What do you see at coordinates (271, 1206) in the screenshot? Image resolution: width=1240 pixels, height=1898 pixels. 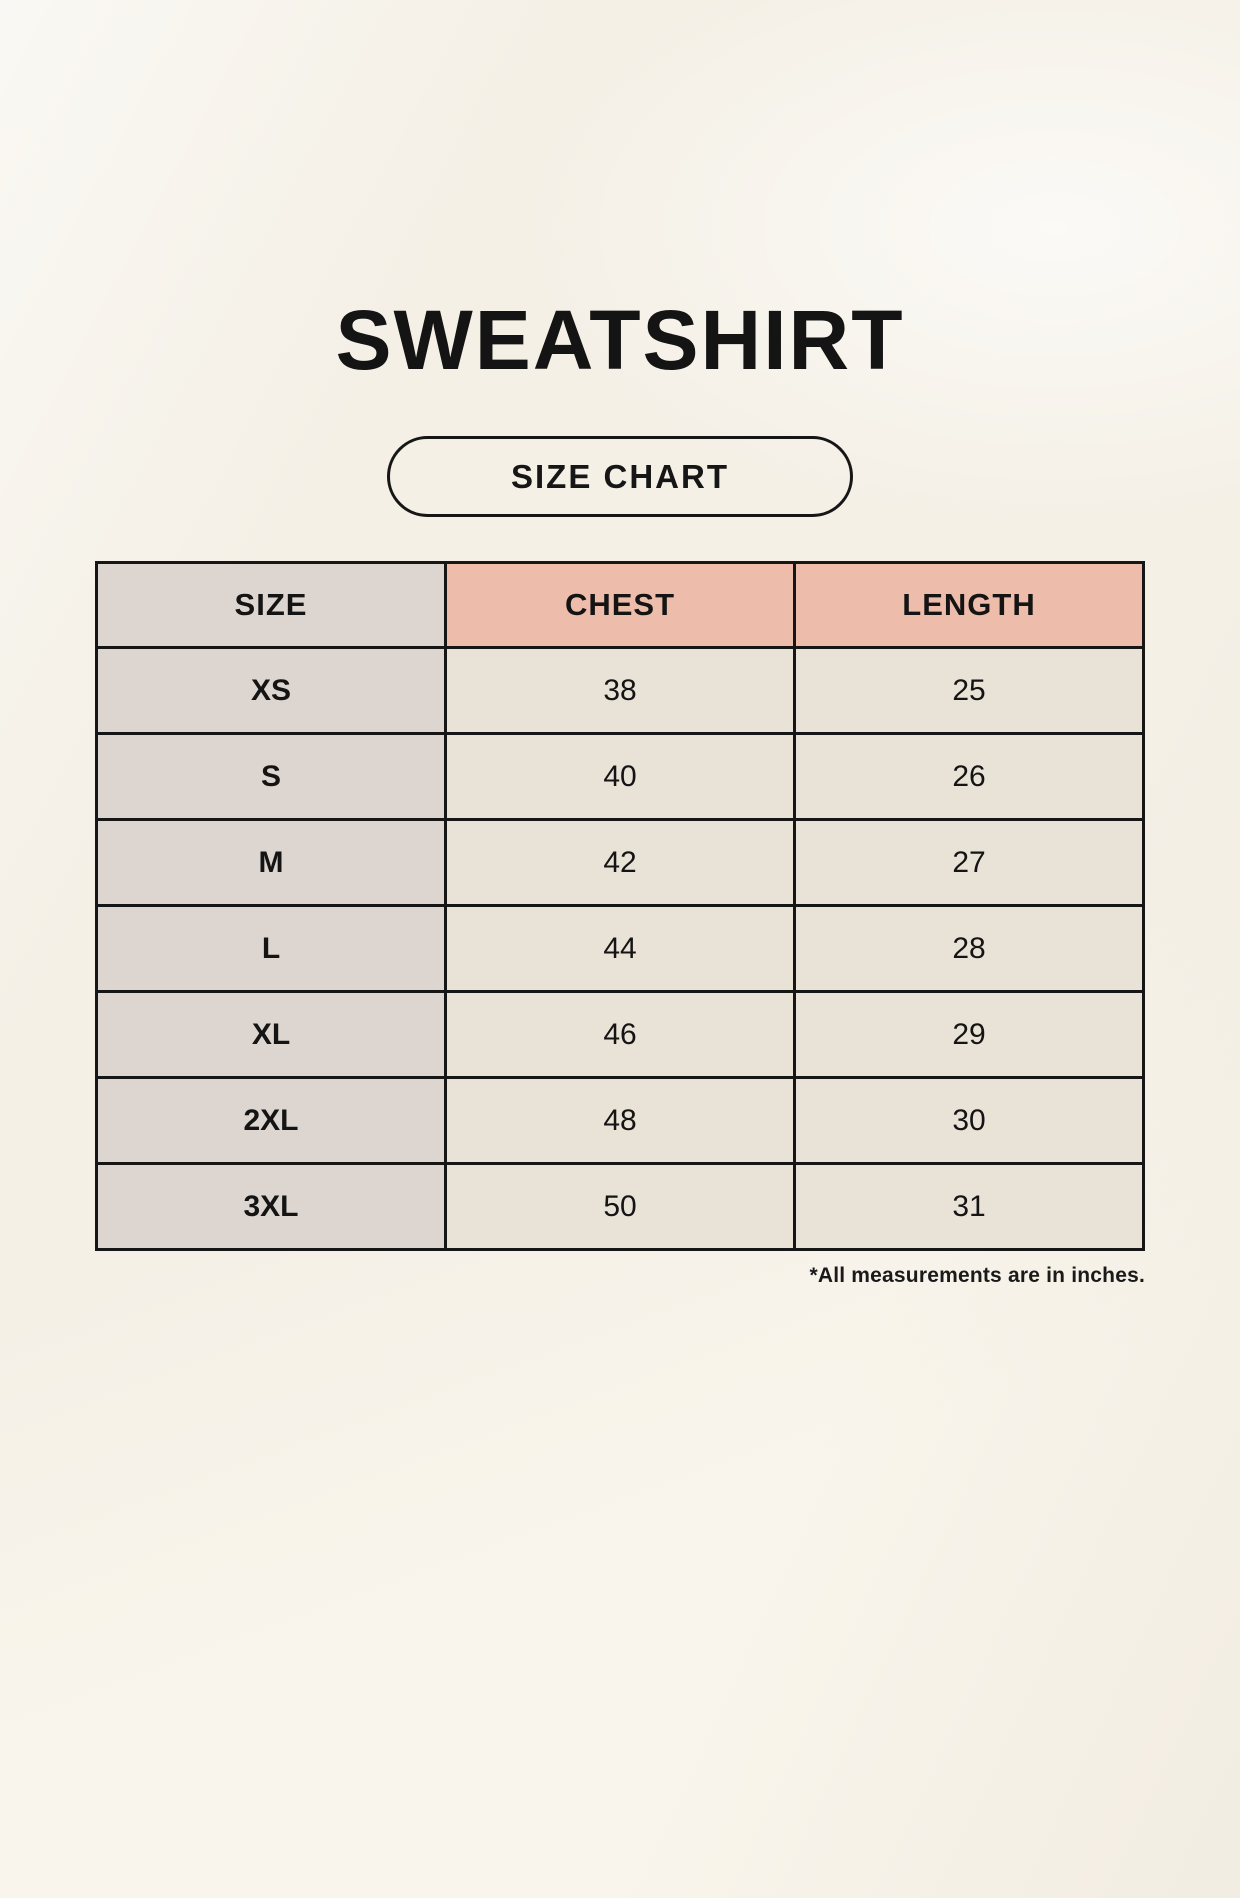 I see `size-cell: 3XL` at bounding box center [271, 1206].